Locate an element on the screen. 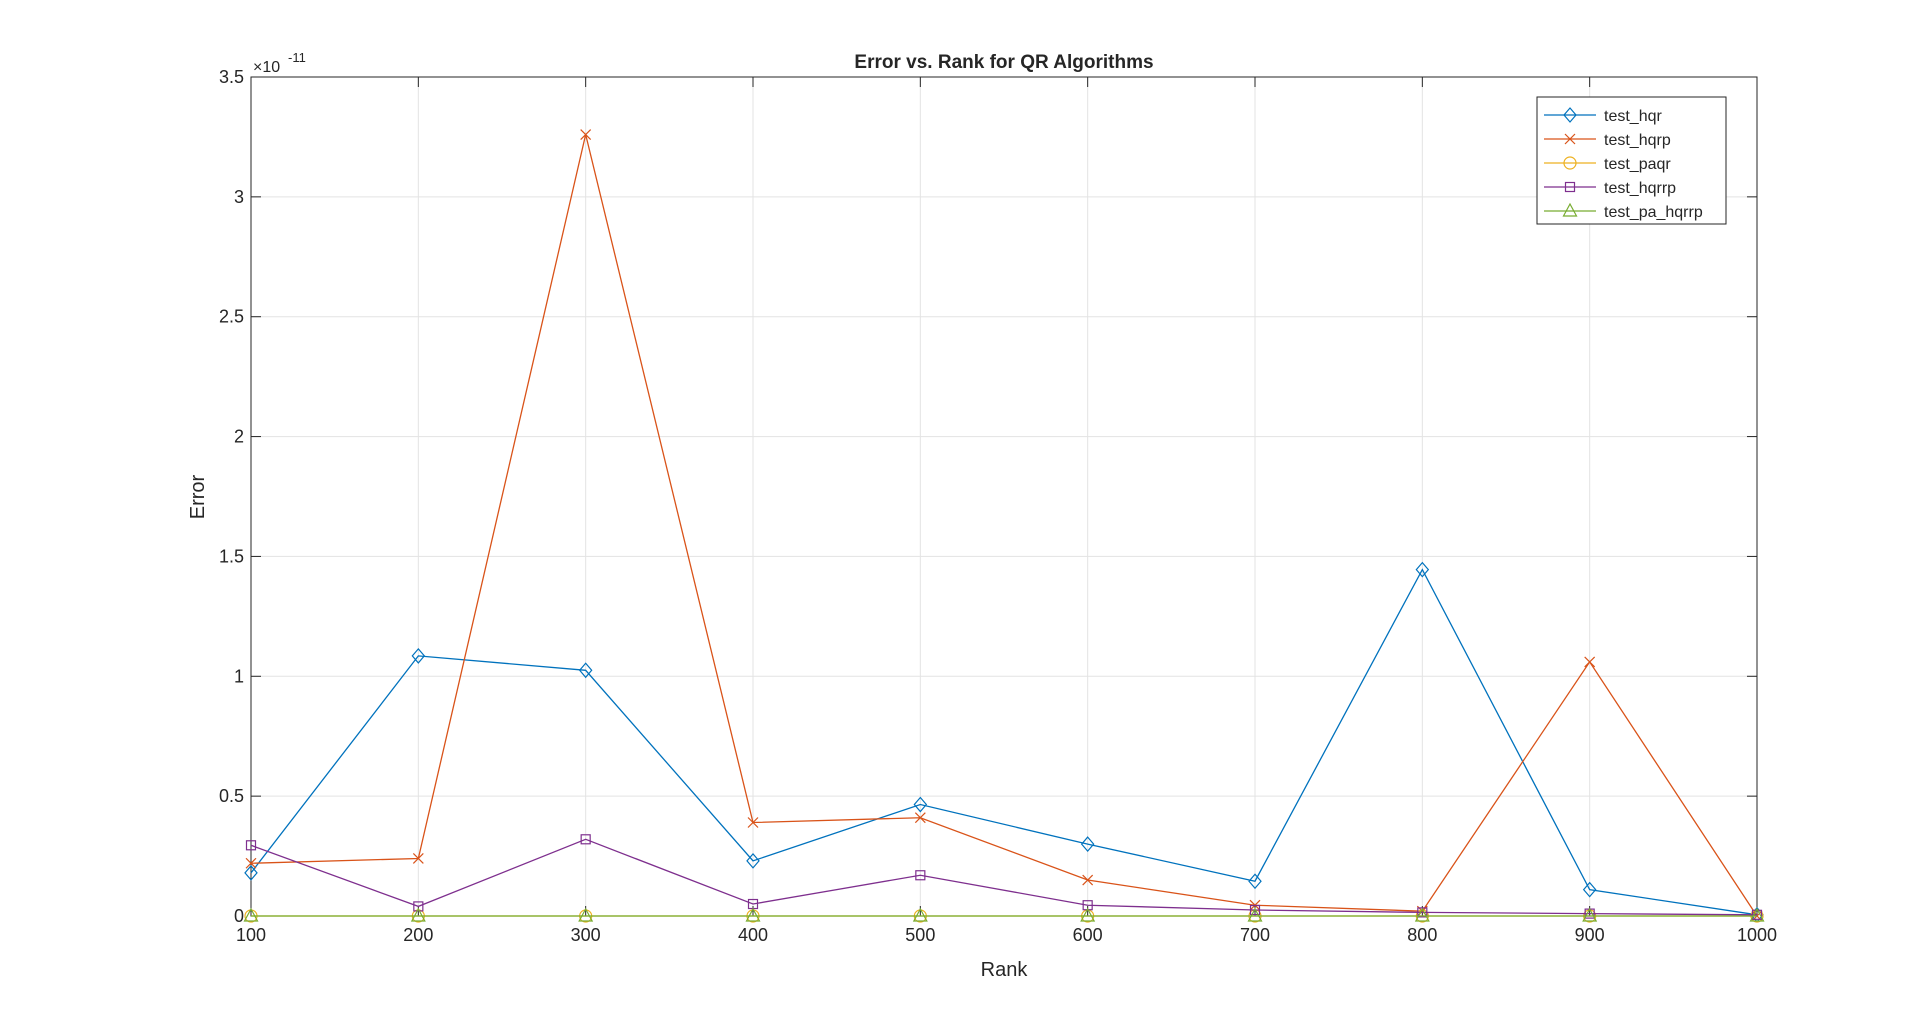  x-tick-label: 1000 is located at coordinates (1757, 935).